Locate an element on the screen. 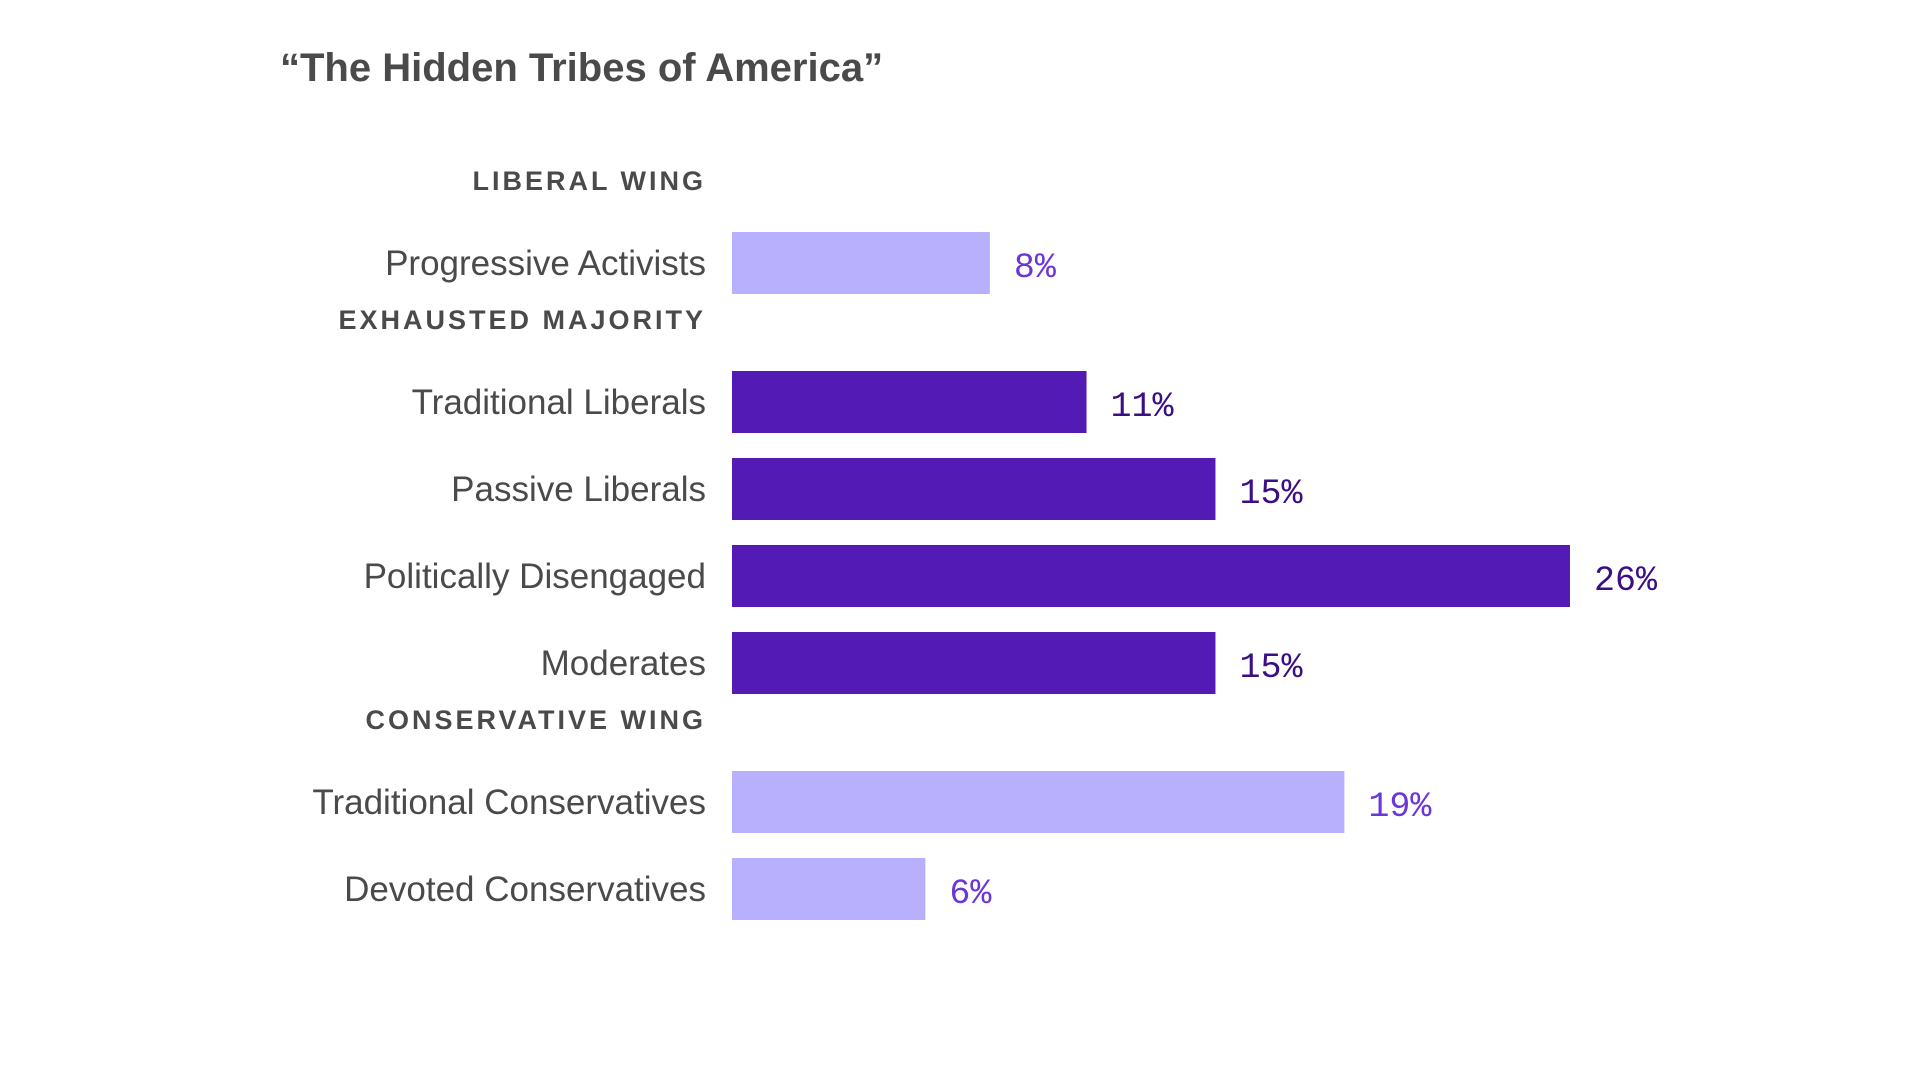 The width and height of the screenshot is (1920, 1080). bar-devoted-conservatives is located at coordinates (829, 889).